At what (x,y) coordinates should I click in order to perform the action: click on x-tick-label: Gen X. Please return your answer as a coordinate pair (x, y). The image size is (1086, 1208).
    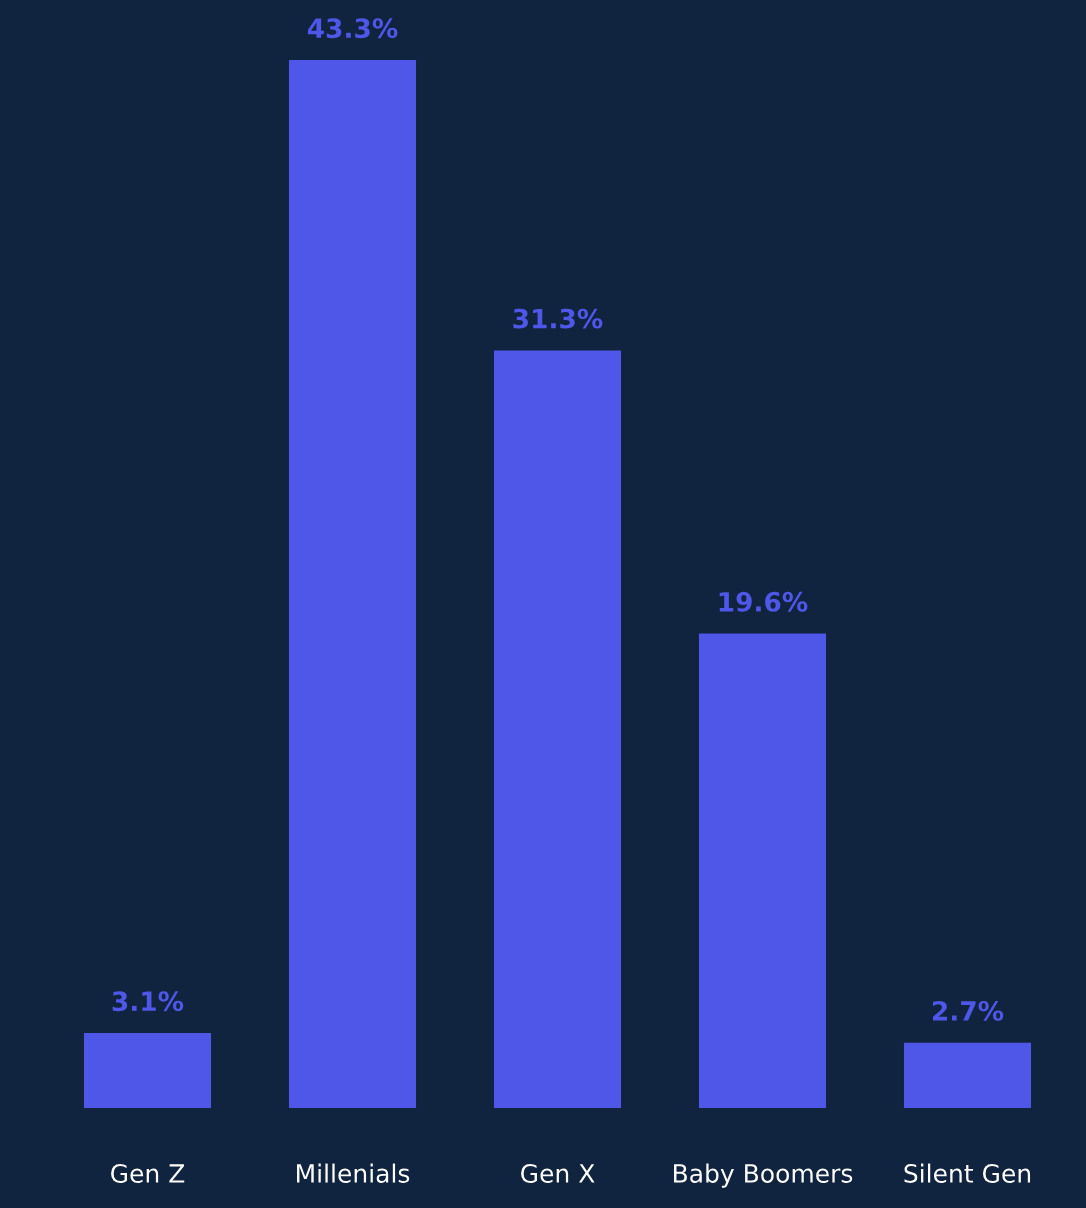
    Looking at the image, I should click on (558, 1173).